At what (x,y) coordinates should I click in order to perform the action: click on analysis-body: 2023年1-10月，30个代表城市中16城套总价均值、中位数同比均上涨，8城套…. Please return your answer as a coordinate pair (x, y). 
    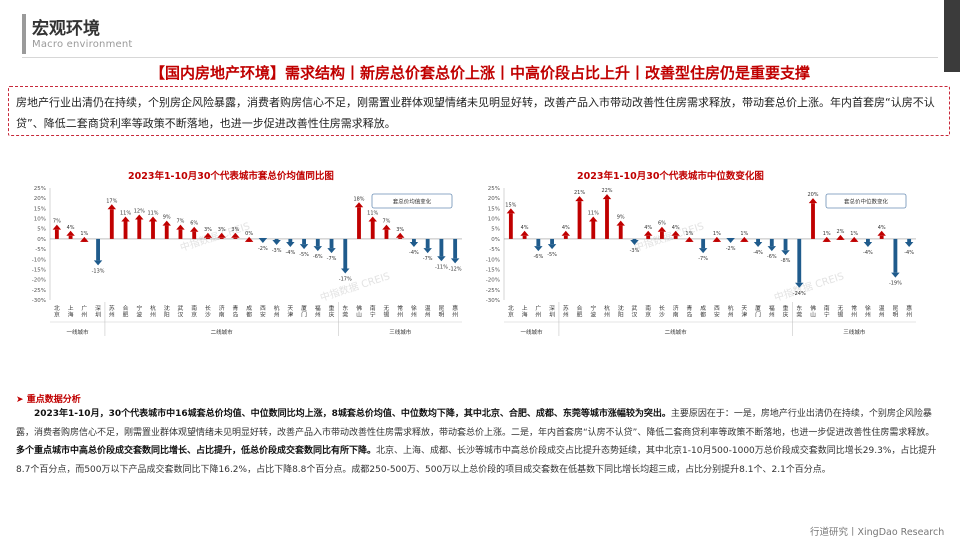
    Looking at the image, I should click on (479, 442).